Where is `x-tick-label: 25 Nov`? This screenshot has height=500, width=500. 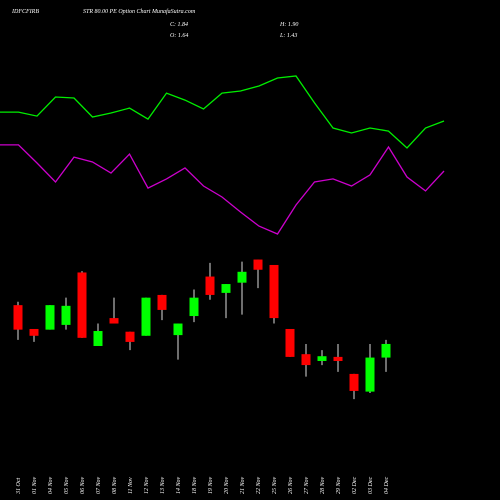 x-tick-label: 25 Nov is located at coordinates (275, 485).